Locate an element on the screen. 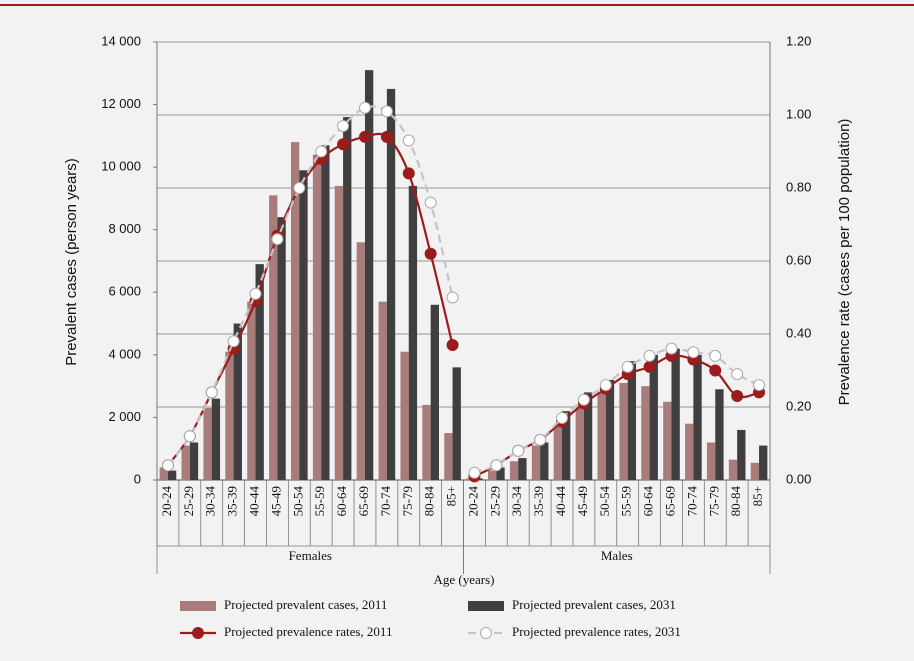 The image size is (914, 661). legend-label: Projected prevalence rates, 2031 is located at coordinates (596, 631).